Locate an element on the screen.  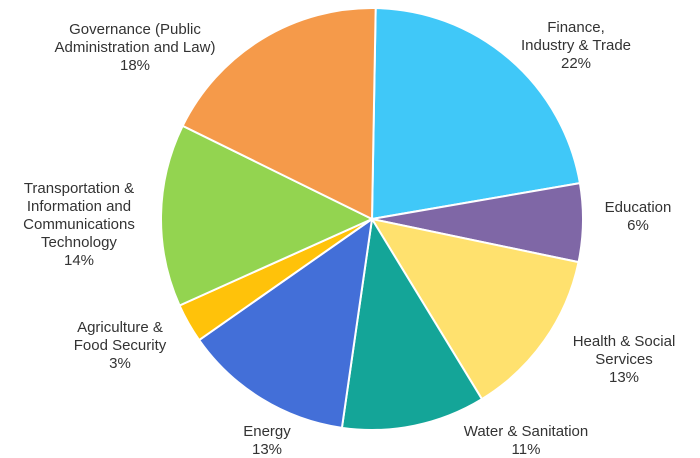
slice-name-label: Food Security is located at coordinates (120, 345).